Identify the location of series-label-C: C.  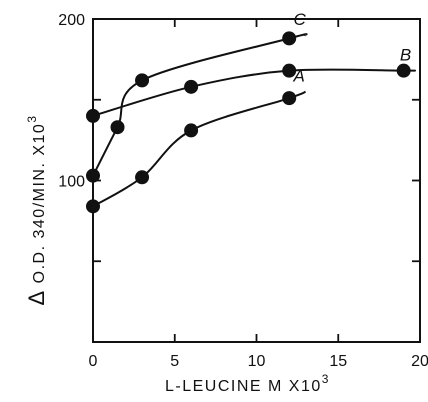
(300, 19).